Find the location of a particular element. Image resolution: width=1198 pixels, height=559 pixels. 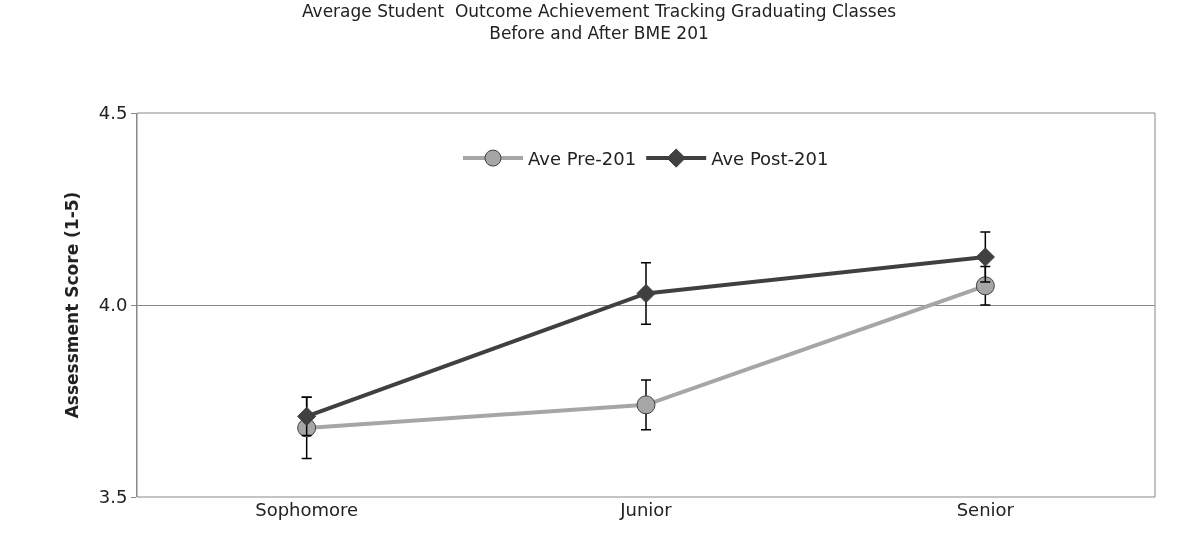

x-tick-label: Senior is located at coordinates (985, 509).